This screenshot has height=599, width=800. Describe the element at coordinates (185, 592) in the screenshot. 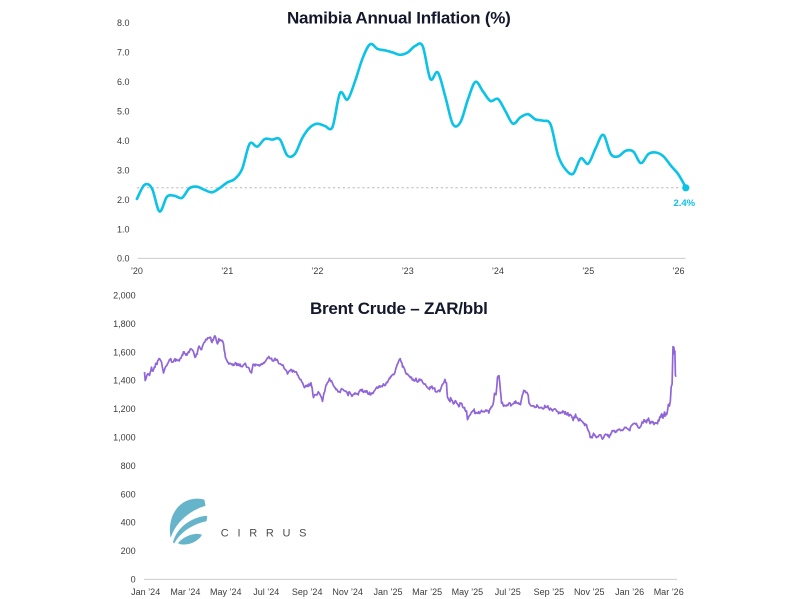

I see `svg-text: Mar ’24` at that location.